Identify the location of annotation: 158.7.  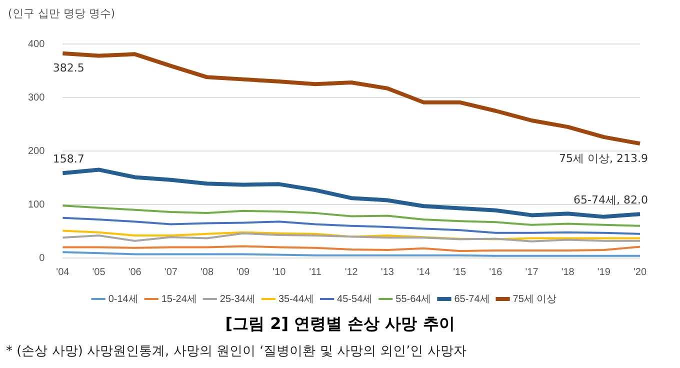
(68, 159).